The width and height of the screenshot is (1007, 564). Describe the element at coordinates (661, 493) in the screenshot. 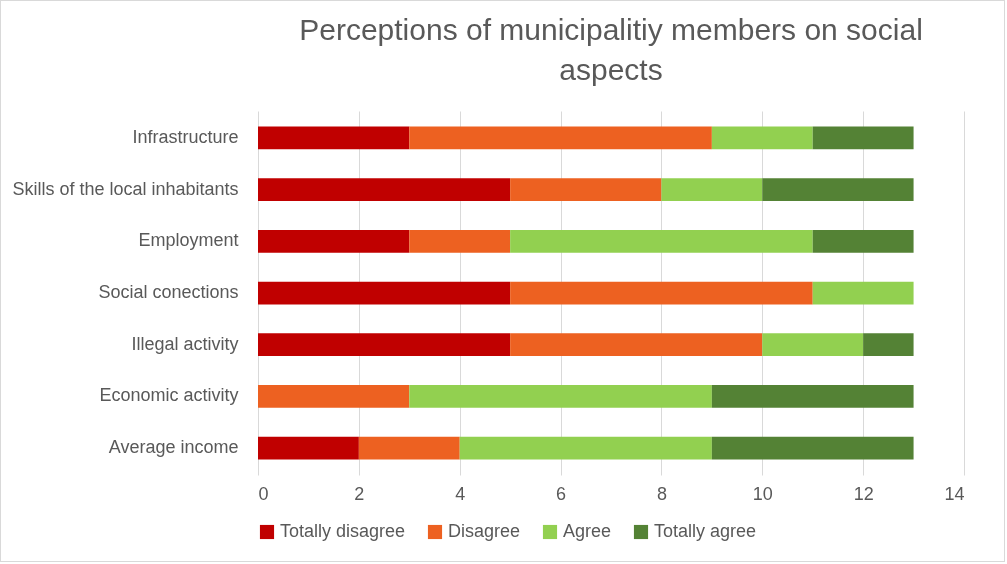

I see `x-tick-label: 8` at that location.